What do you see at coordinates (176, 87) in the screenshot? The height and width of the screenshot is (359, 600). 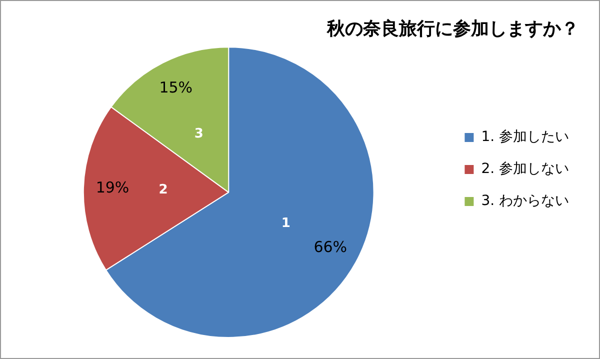 I see `data-label: 15%` at bounding box center [176, 87].